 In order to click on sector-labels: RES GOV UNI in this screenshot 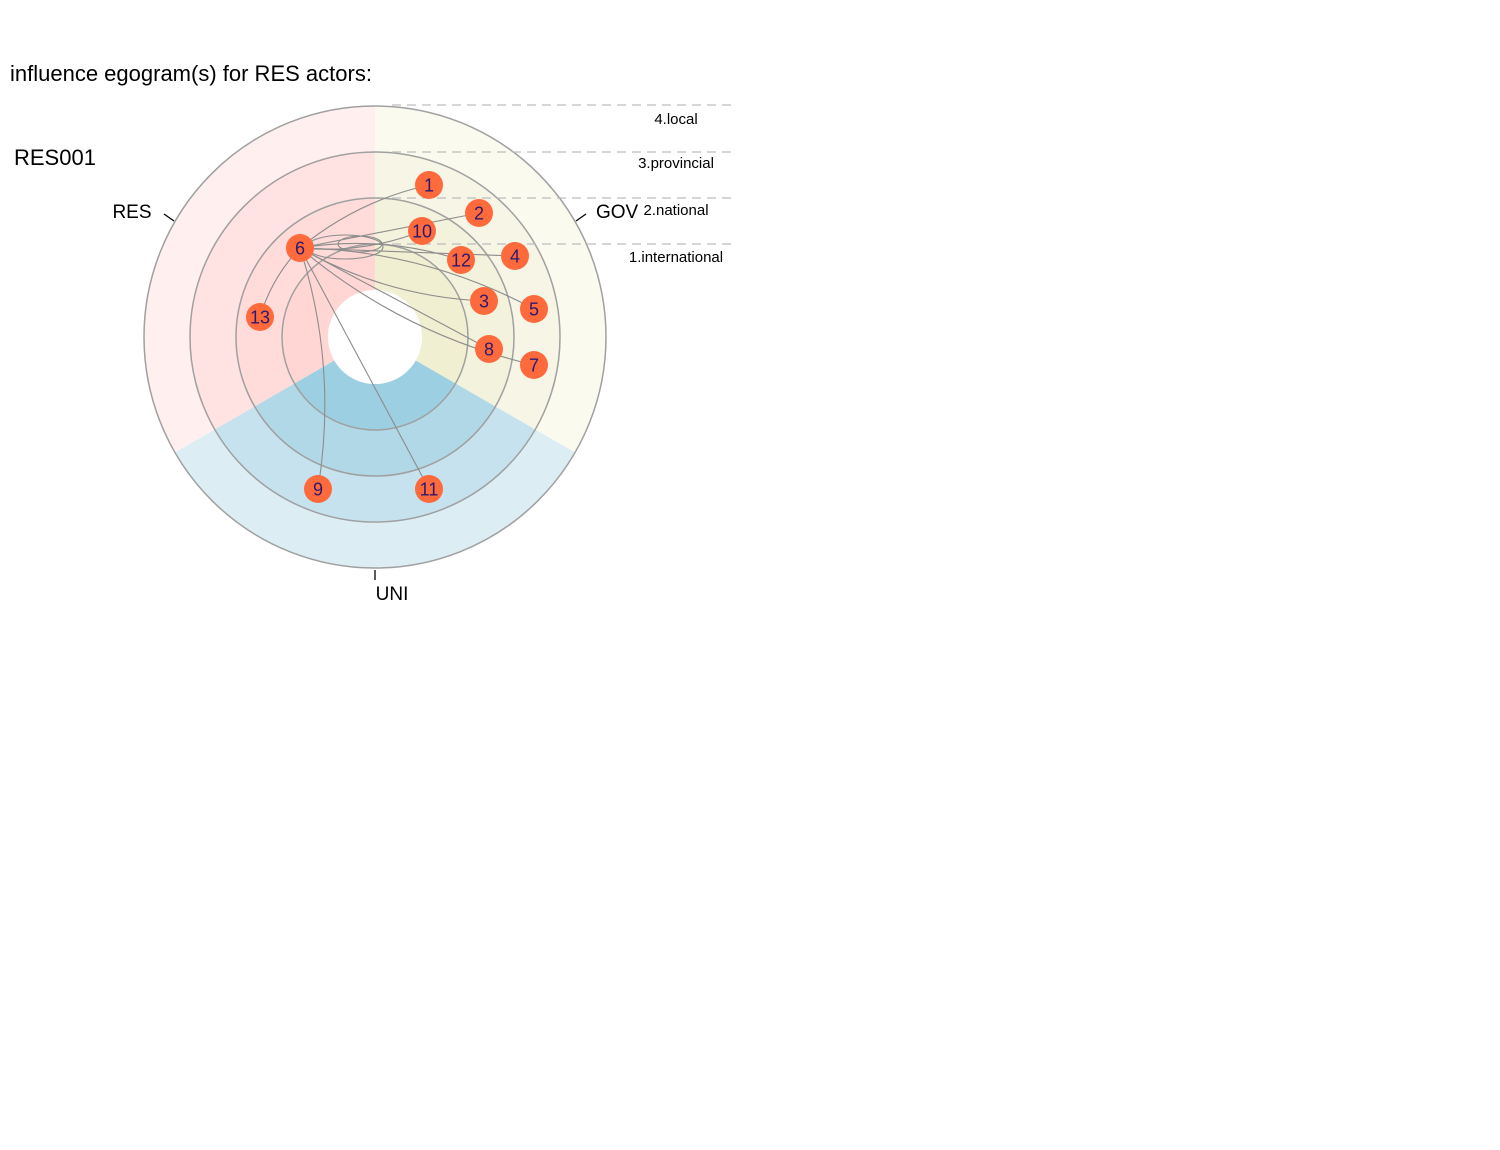, I will do `click(375, 403)`.